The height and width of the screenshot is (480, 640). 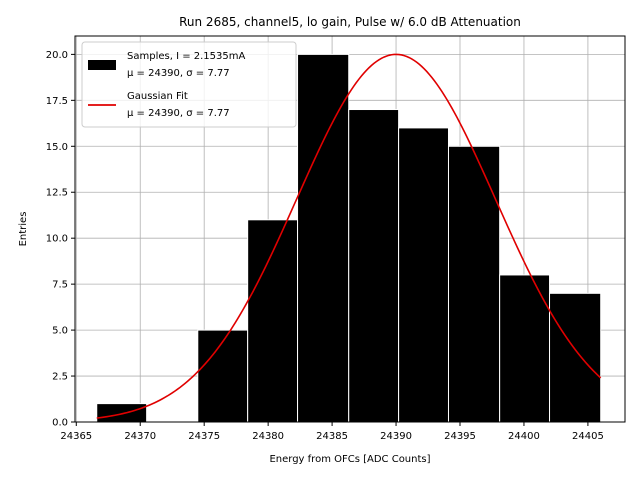 What do you see at coordinates (178, 73) in the screenshot?
I see `legend-sublabel-samples: μ = 24390, σ = 7.77` at bounding box center [178, 73].